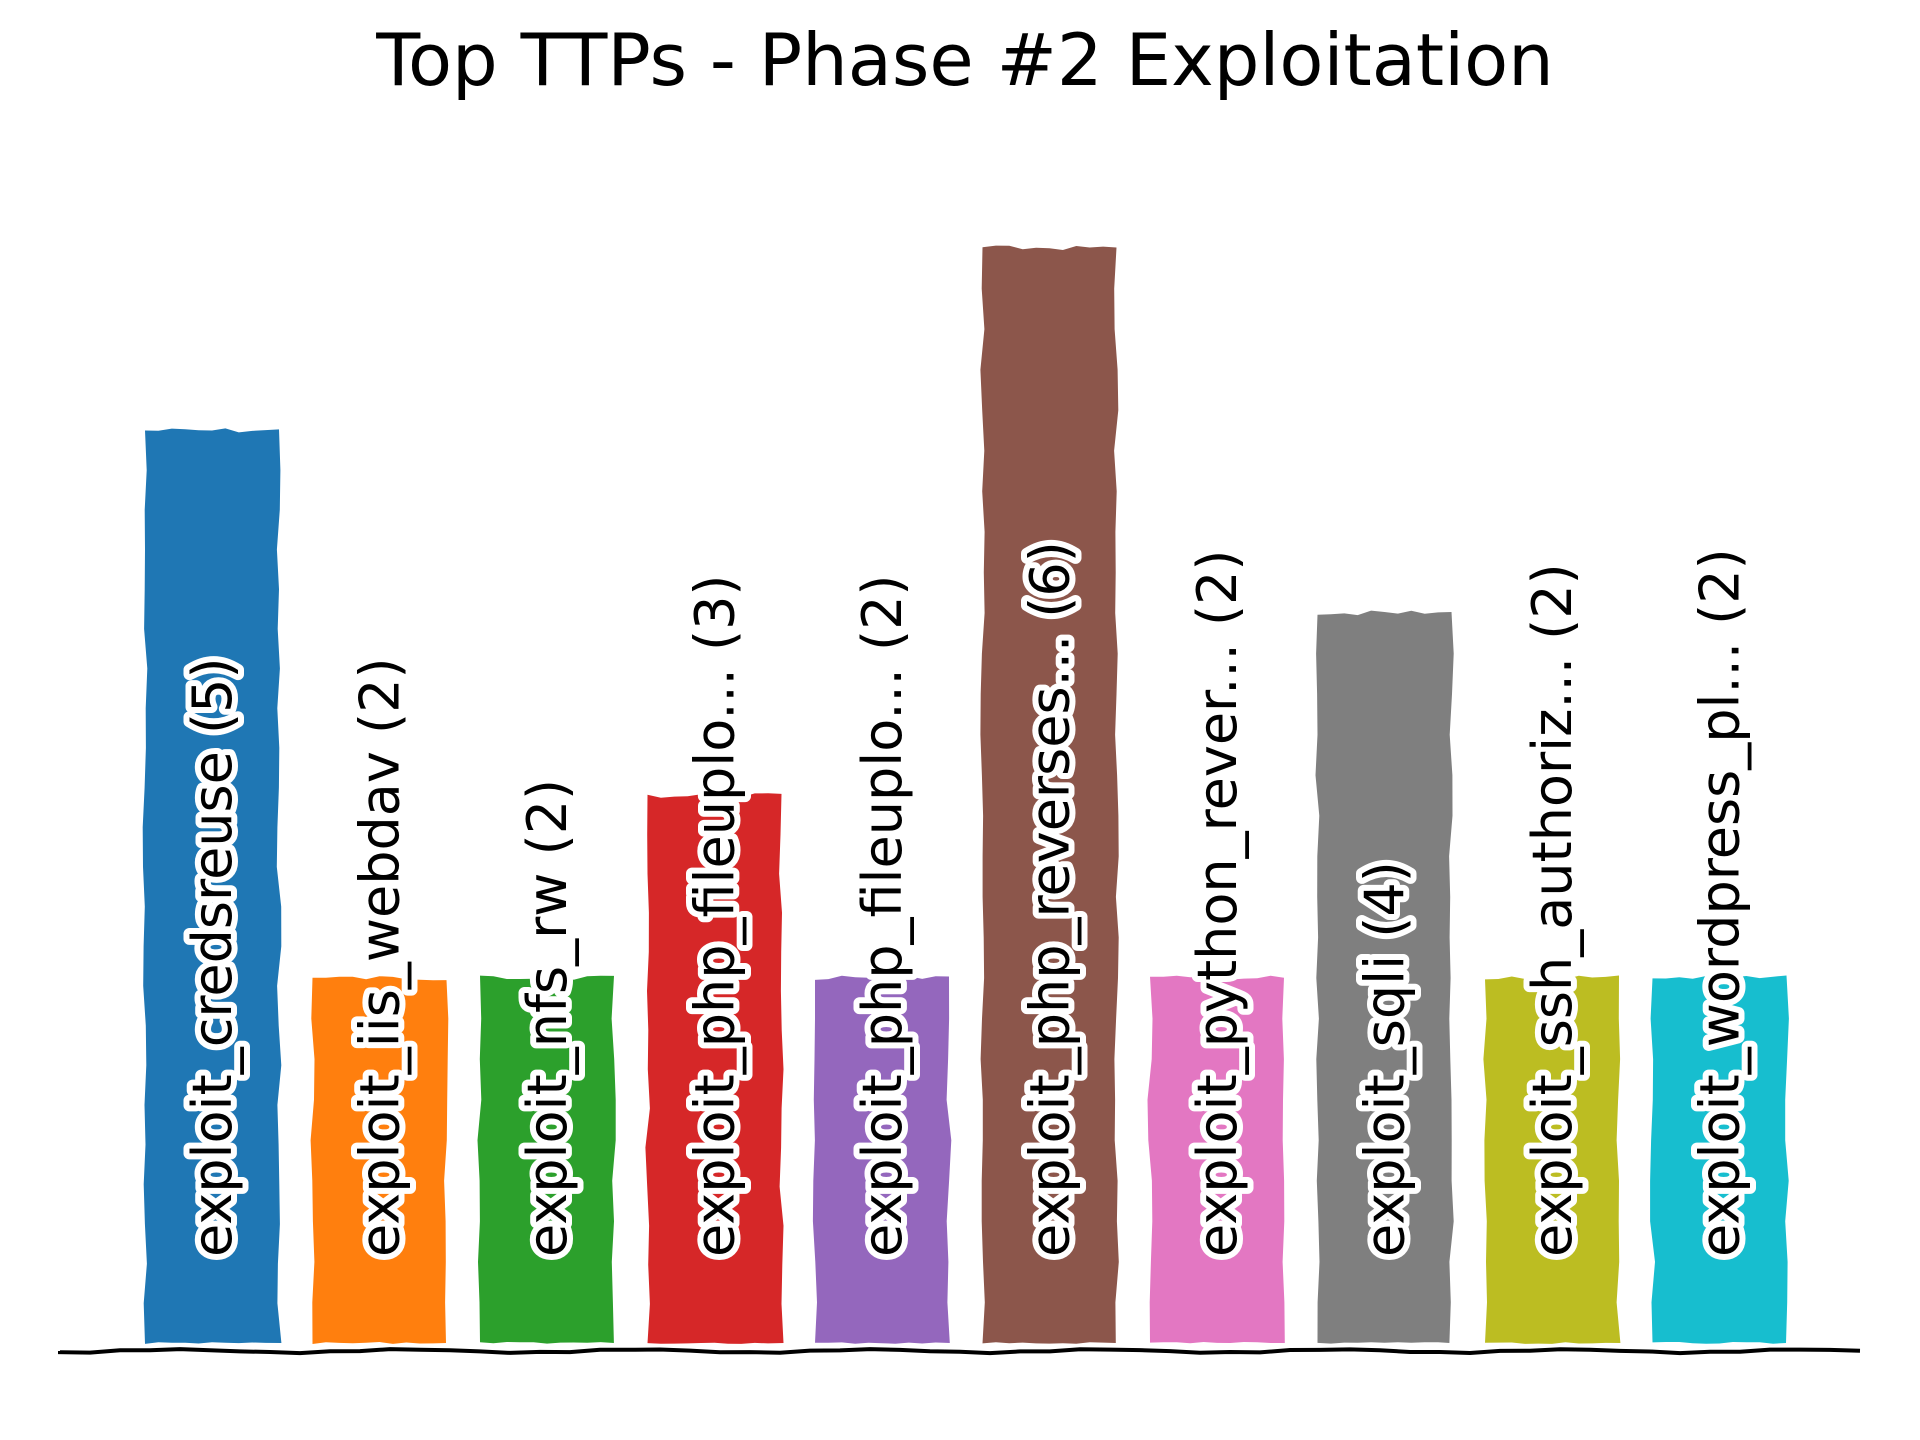 Image resolution: width=1920 pixels, height=1440 pixels. Describe the element at coordinates (212, 957) in the screenshot. I see `bar-label-1: exploit_credsreuse (5)` at that location.